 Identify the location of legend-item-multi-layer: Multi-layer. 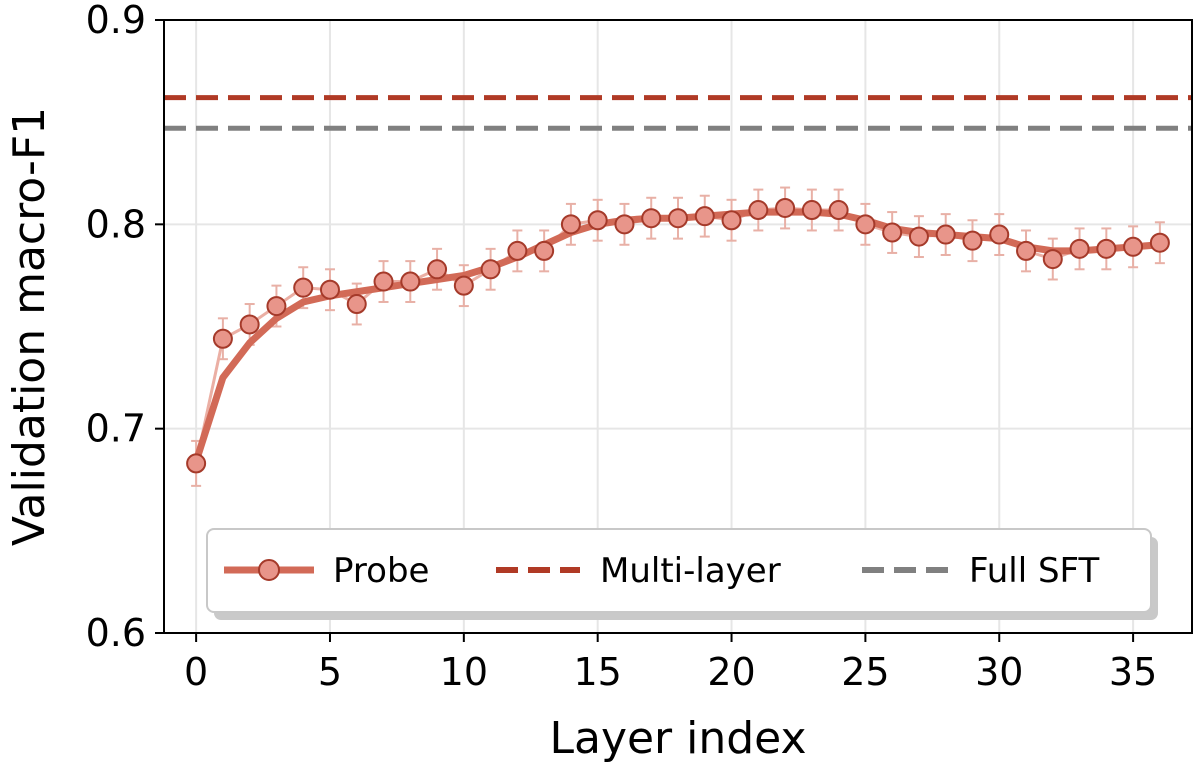
(638, 571).